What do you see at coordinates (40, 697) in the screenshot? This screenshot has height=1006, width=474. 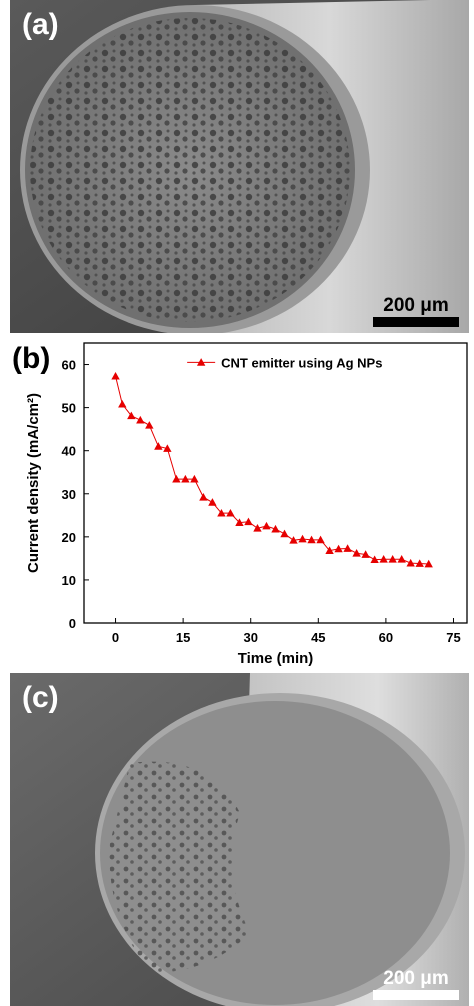 I see `panel-label-c: (c)` at bounding box center [40, 697].